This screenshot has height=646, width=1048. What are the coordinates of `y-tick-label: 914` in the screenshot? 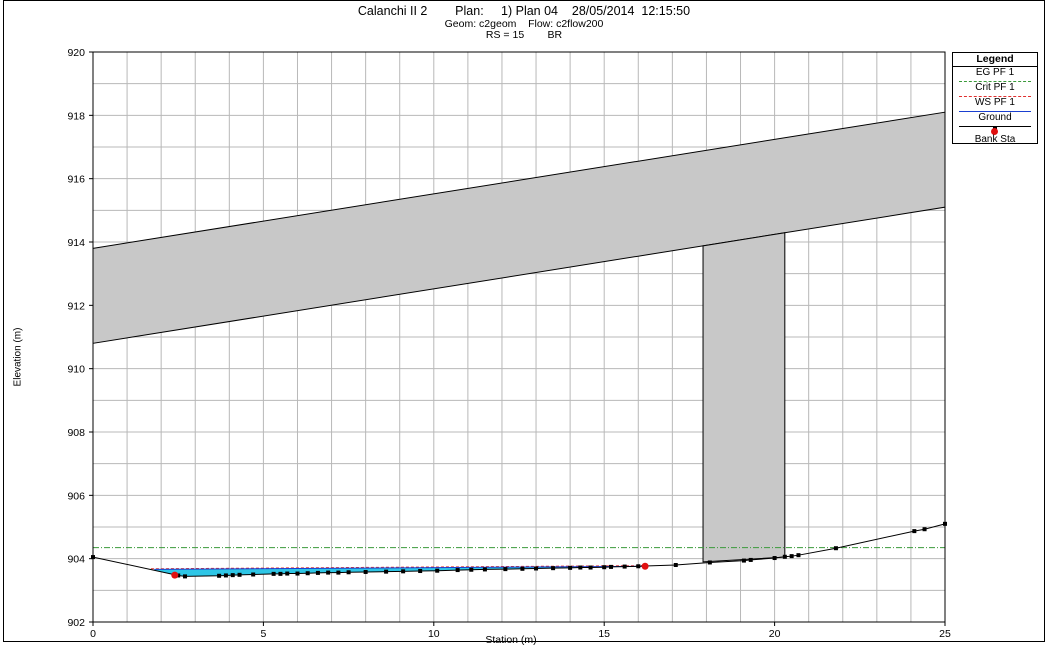 It's located at (76, 243).